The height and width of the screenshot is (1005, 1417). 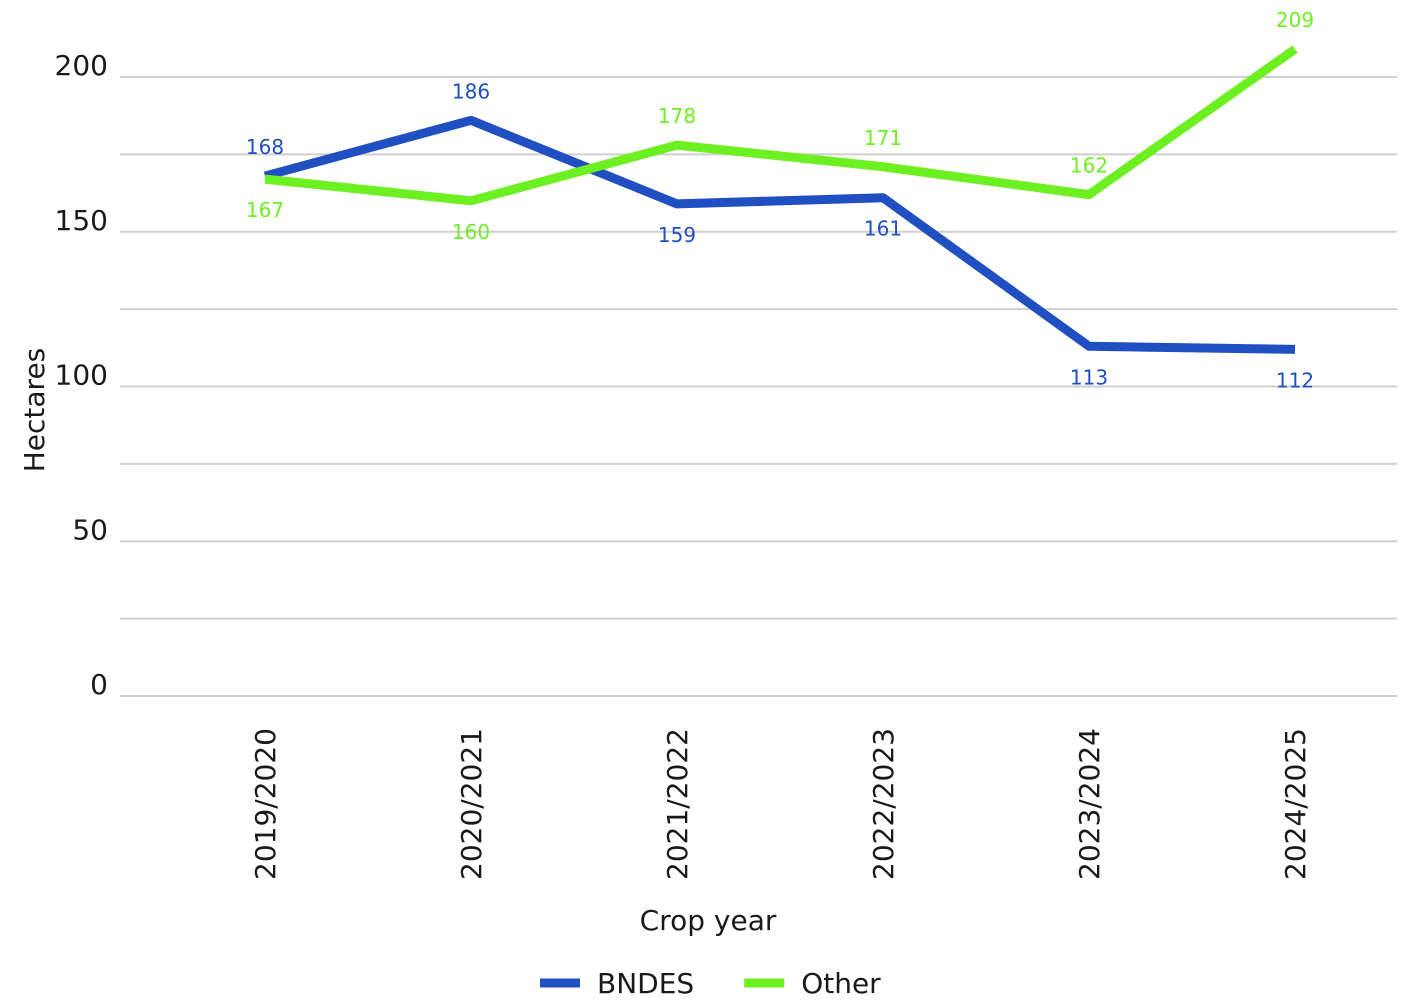 I want to click on data-label: 209, so click(x=1295, y=20).